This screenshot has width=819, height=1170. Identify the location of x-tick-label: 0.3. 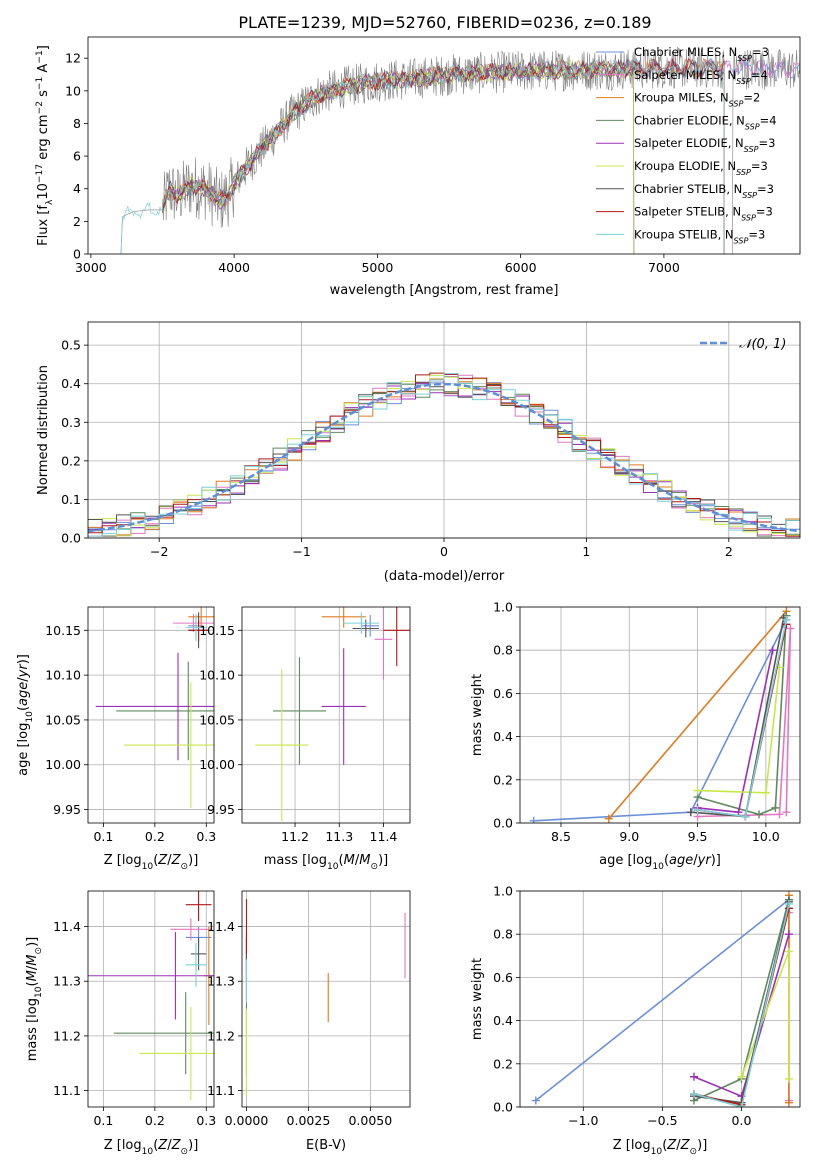
(206, 1120).